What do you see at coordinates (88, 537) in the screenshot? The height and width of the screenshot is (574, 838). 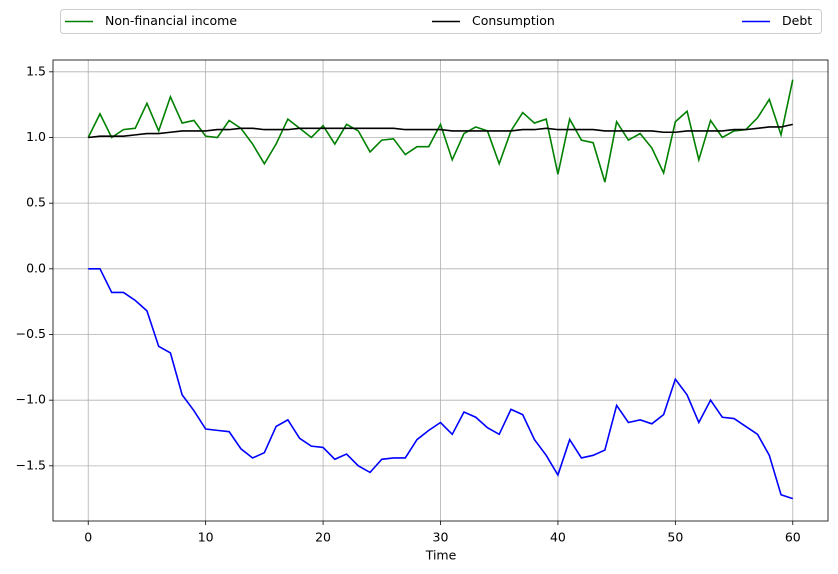 I see `x-tick-label: 0` at bounding box center [88, 537].